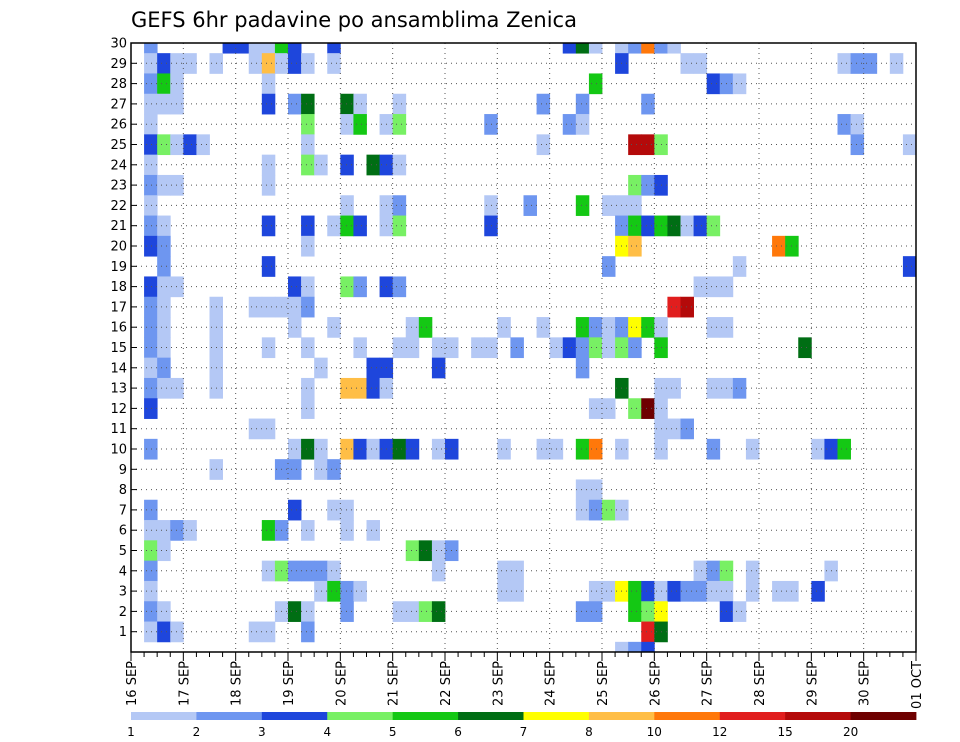  I want to click on y-tick-label: 7, so click(123, 510).